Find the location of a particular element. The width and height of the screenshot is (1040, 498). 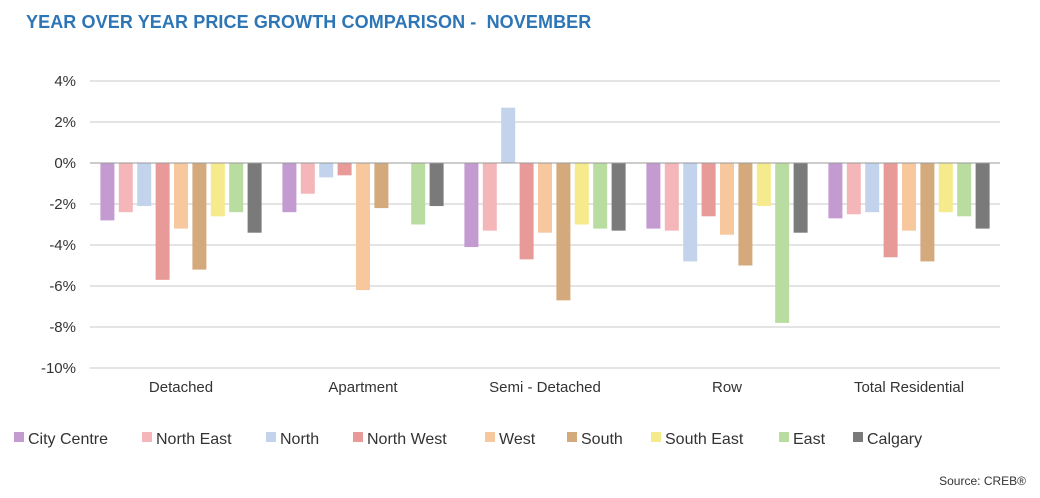

y-tick-label: -2% is located at coordinates (62, 204).